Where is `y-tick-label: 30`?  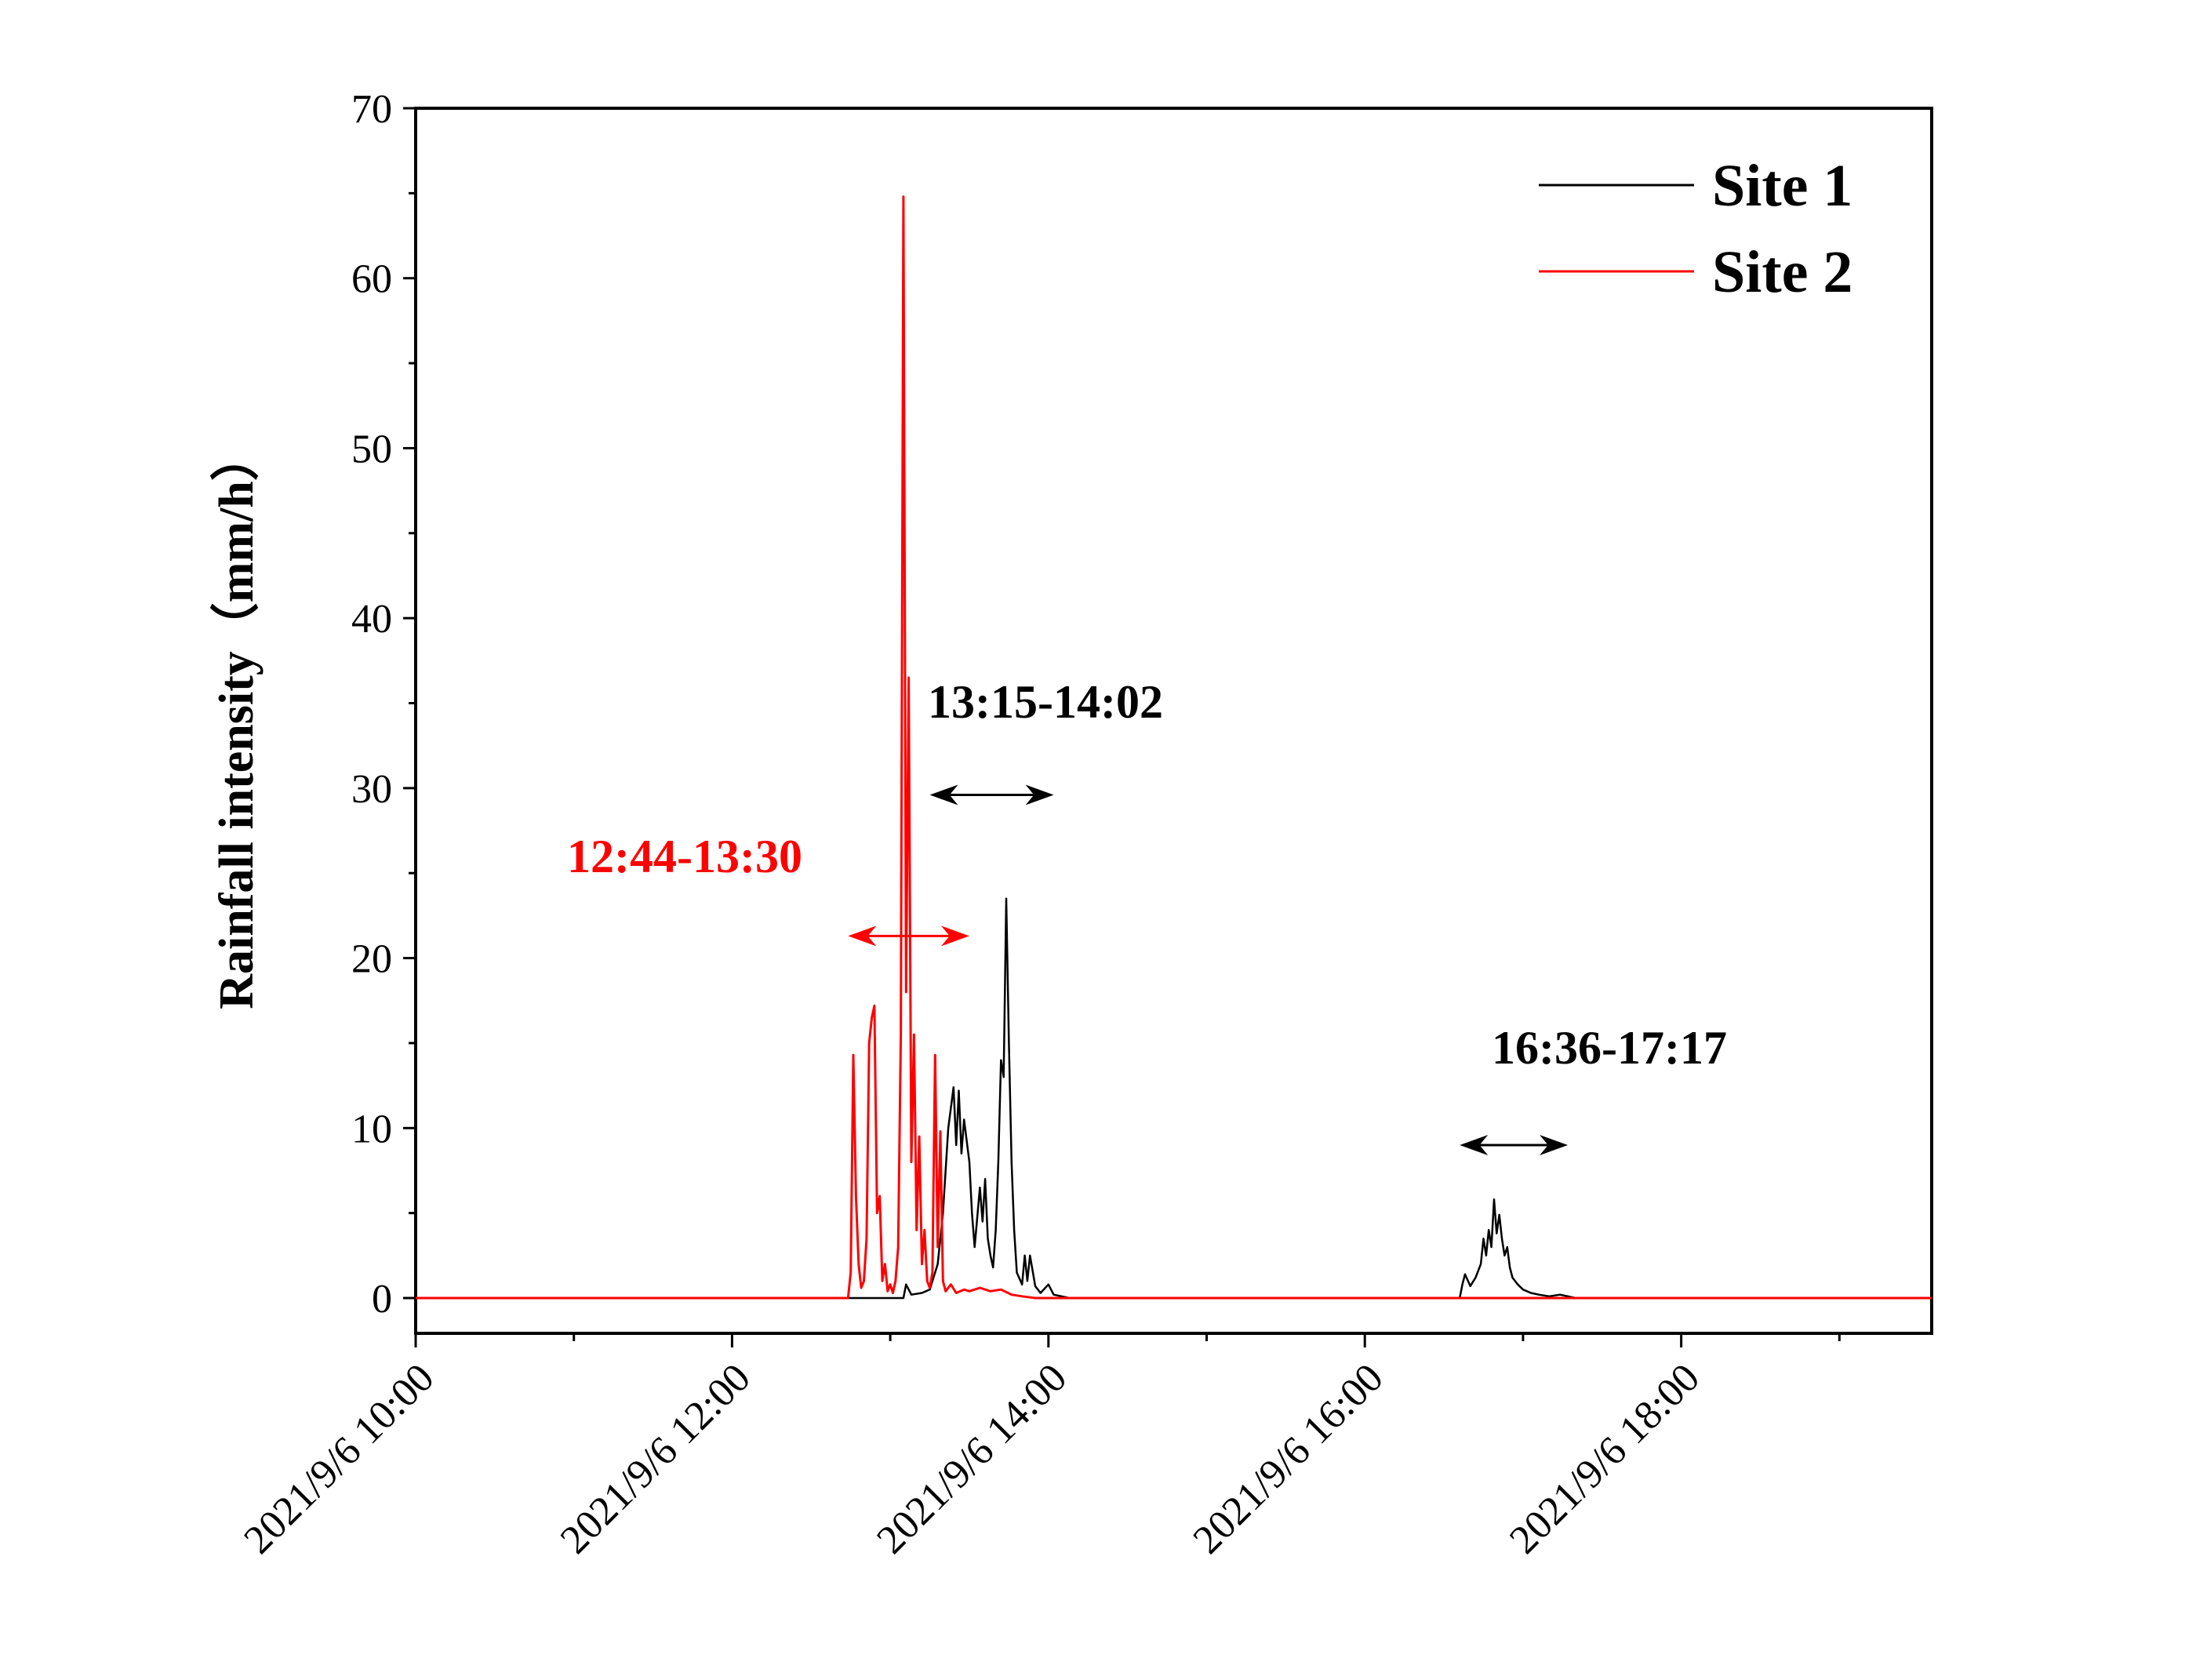
y-tick-label: 30 is located at coordinates (371, 789).